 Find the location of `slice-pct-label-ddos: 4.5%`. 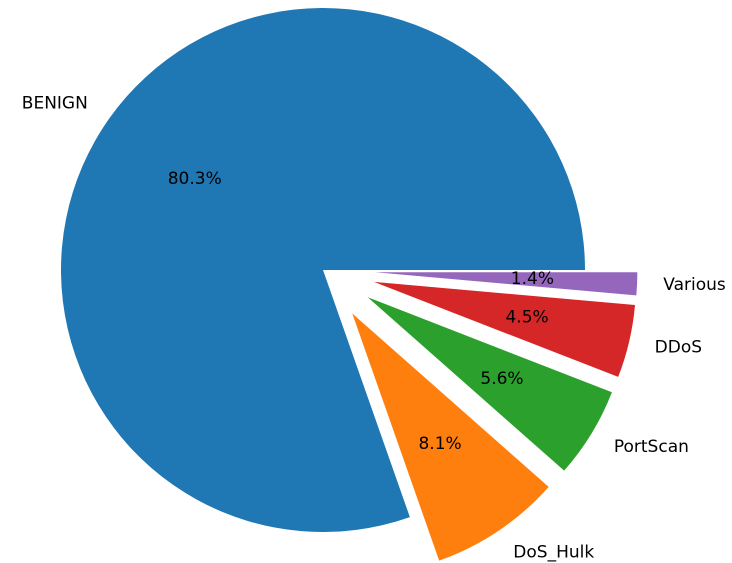

slice-pct-label-ddos: 4.5% is located at coordinates (526, 318).